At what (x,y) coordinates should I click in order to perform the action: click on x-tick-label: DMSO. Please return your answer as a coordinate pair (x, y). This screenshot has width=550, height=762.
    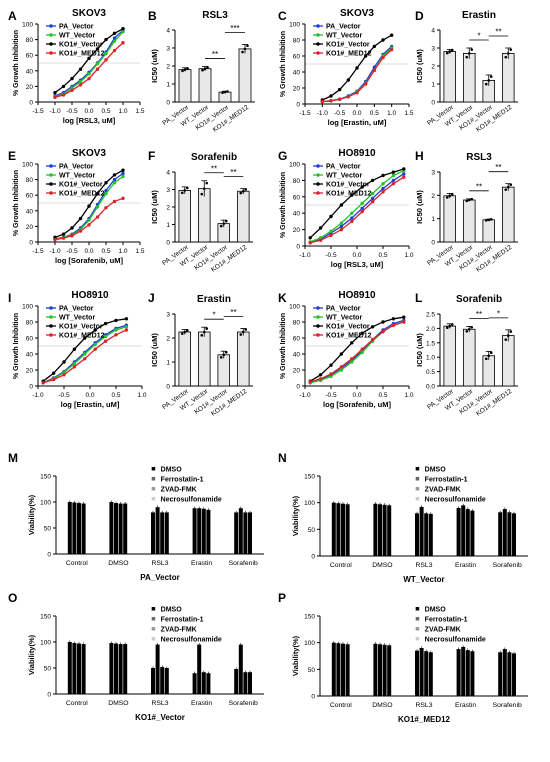
    Looking at the image, I should click on (382, 705).